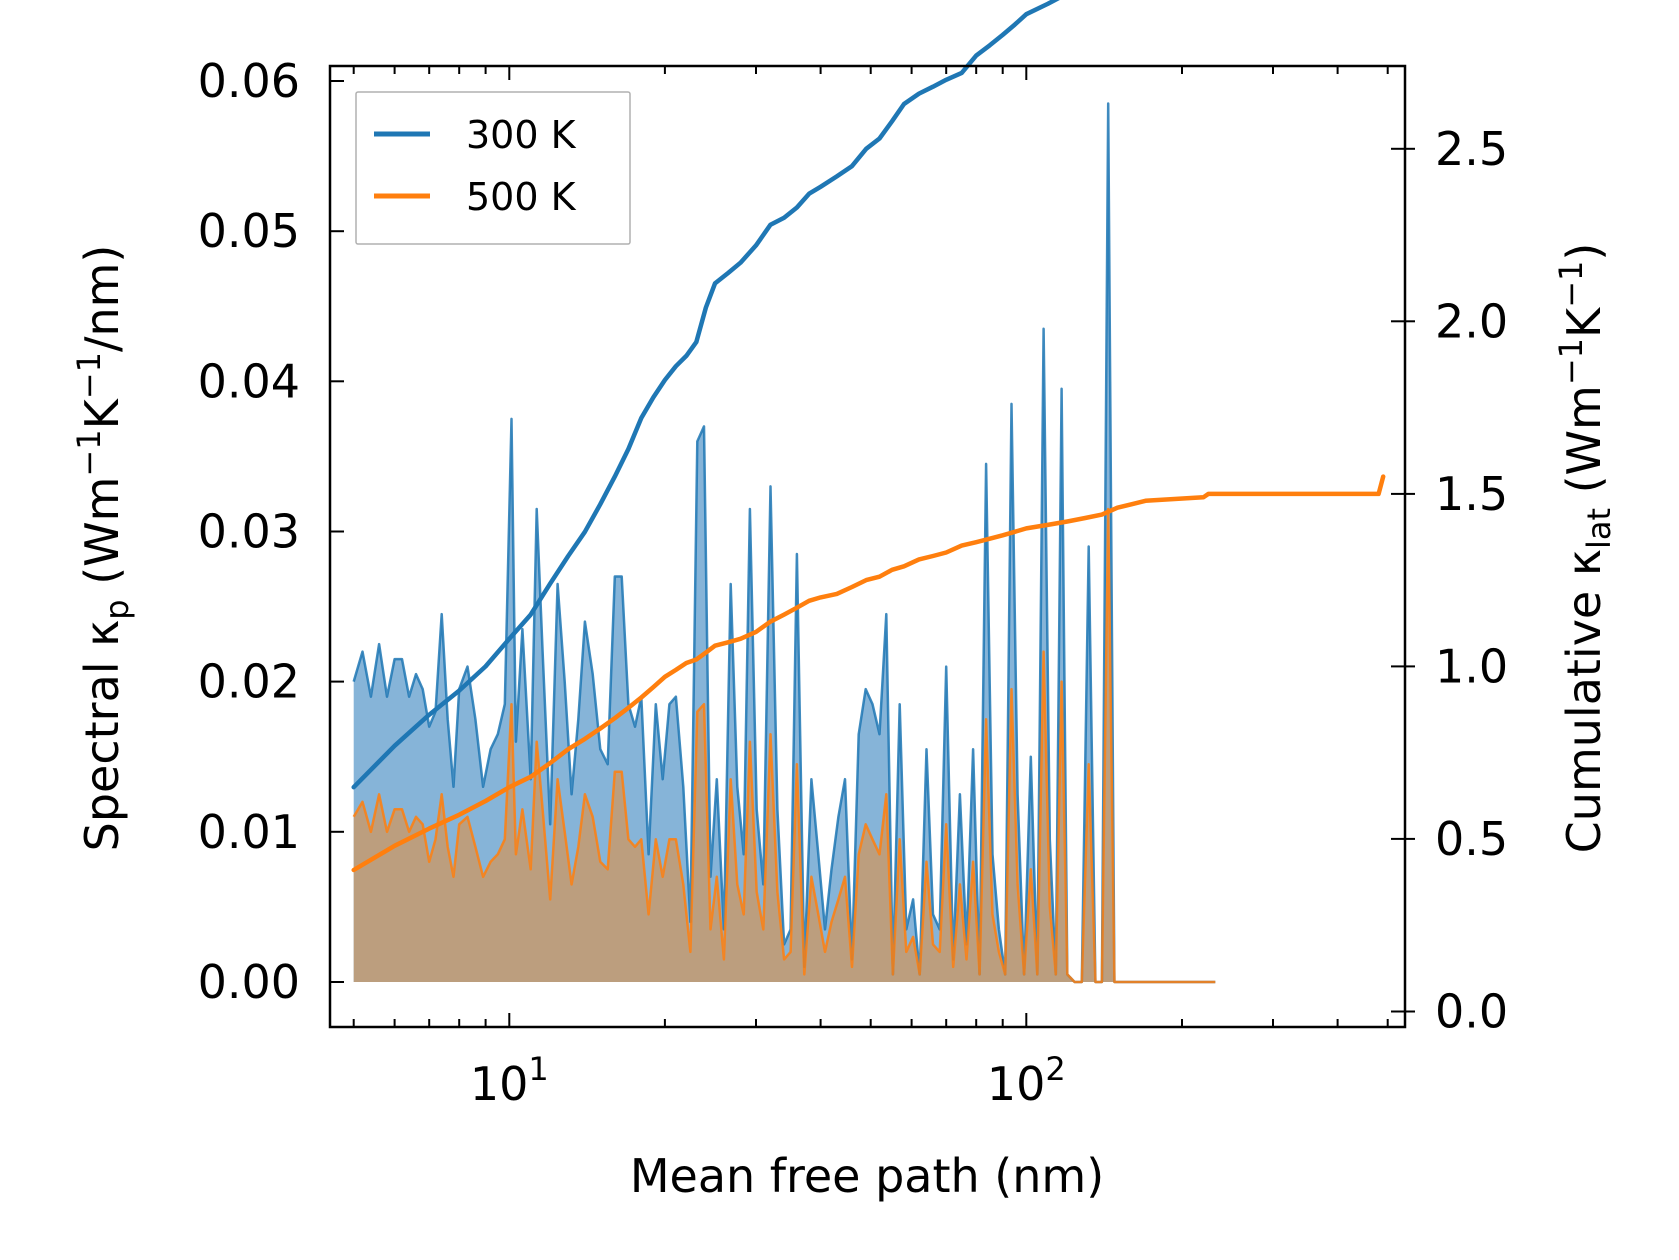  What do you see at coordinates (521, 197) in the screenshot?
I see `legend-label-500k: 500 K` at bounding box center [521, 197].